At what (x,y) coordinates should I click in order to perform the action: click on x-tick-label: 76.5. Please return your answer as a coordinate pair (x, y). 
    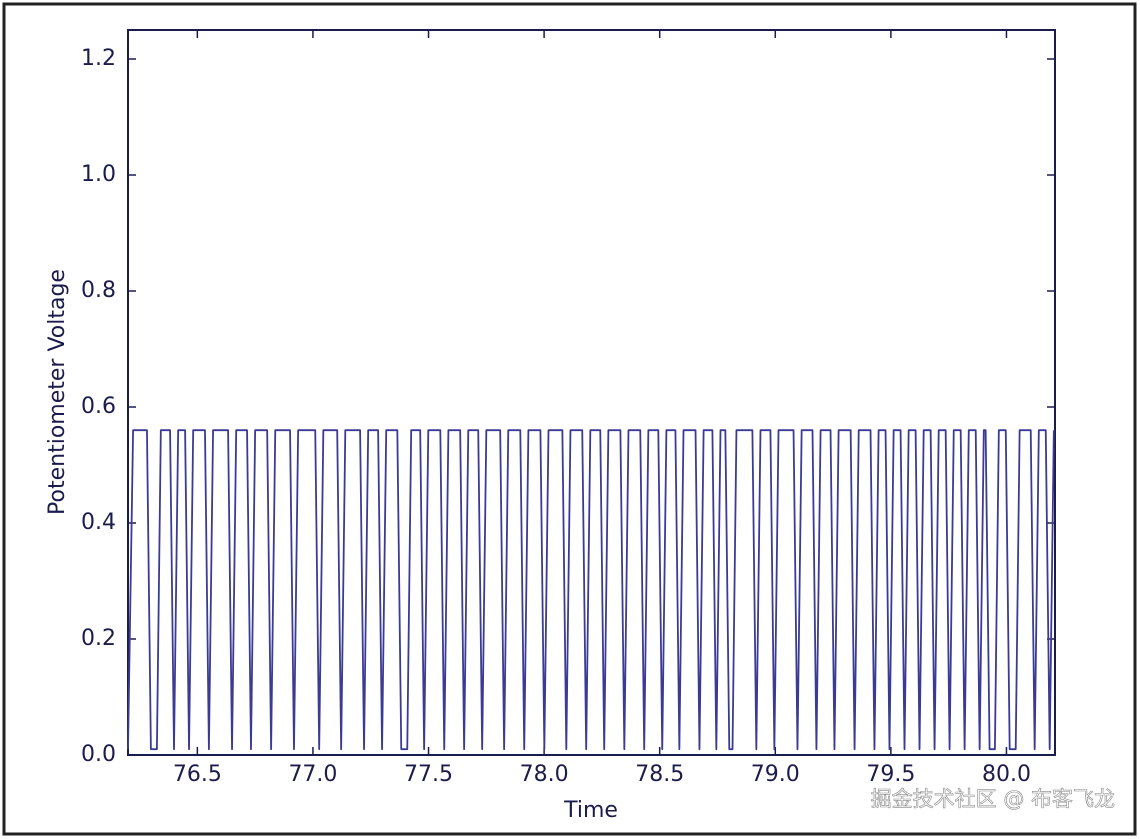
    Looking at the image, I should click on (197, 774).